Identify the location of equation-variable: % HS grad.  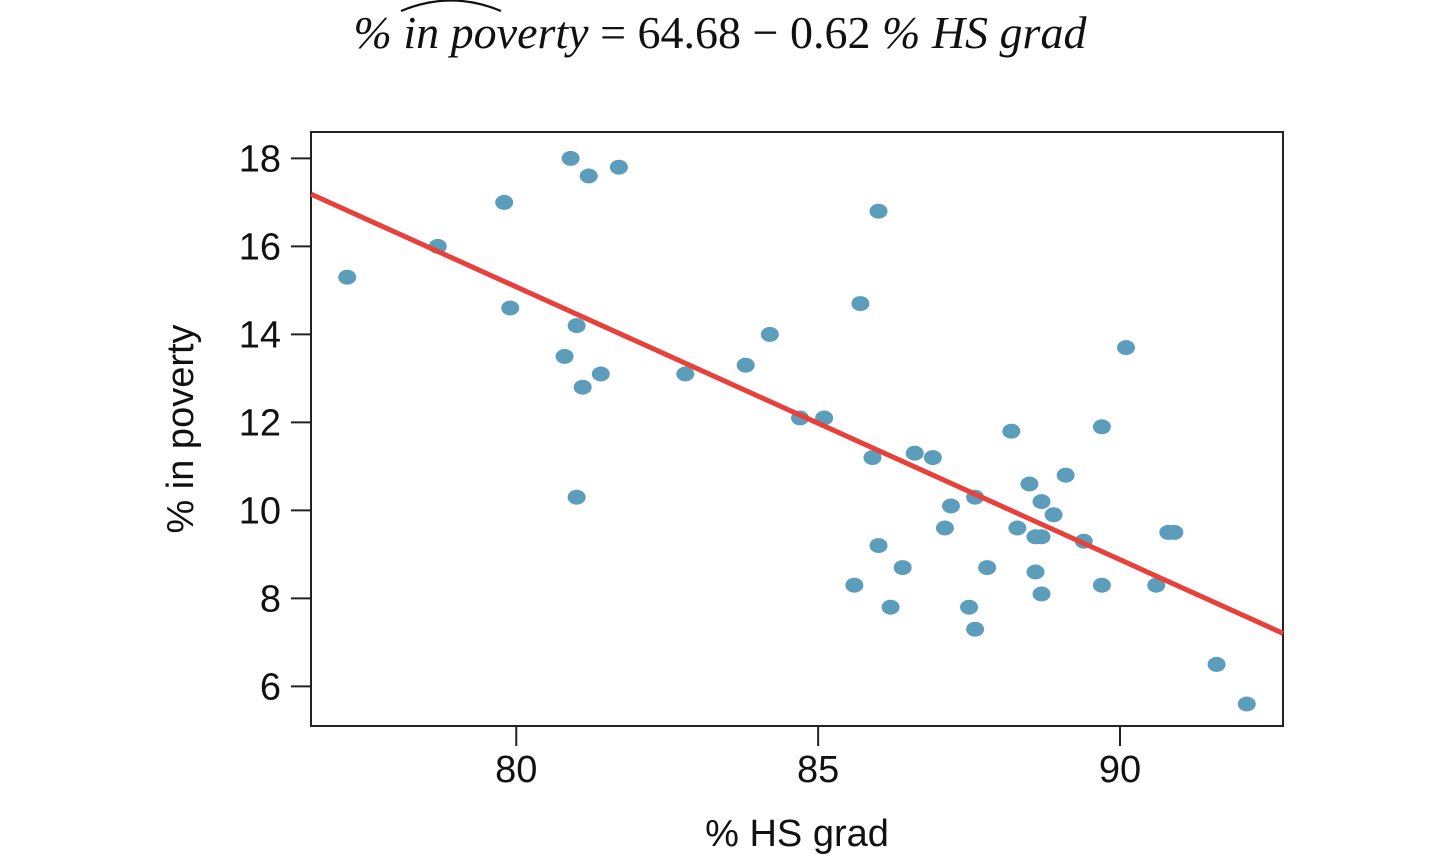
(984, 32).